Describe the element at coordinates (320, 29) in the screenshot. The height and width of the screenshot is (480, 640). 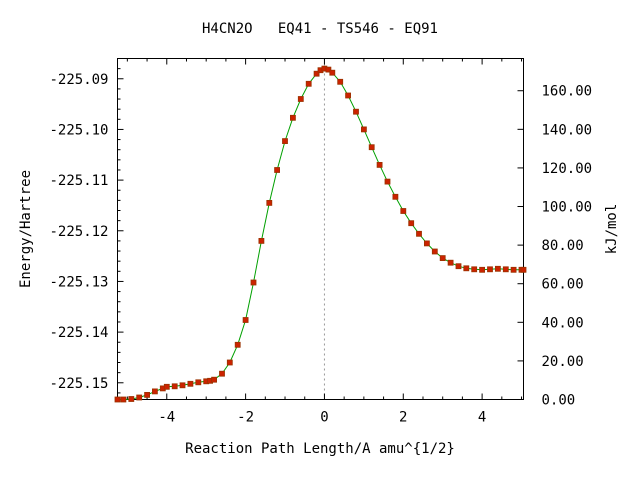
I see `chart-title: H4CN2O EQ41 - TS546 - EQ91` at that location.